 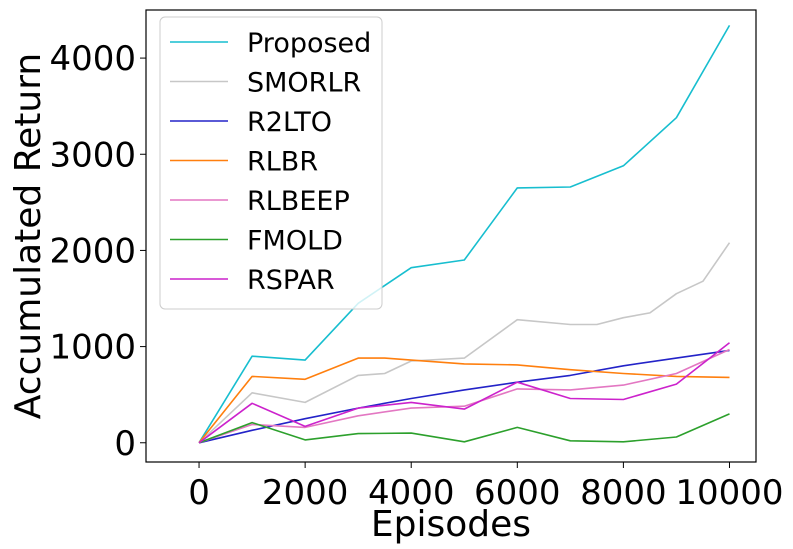 I want to click on legend-label-proposed: Proposed, so click(x=309, y=43).